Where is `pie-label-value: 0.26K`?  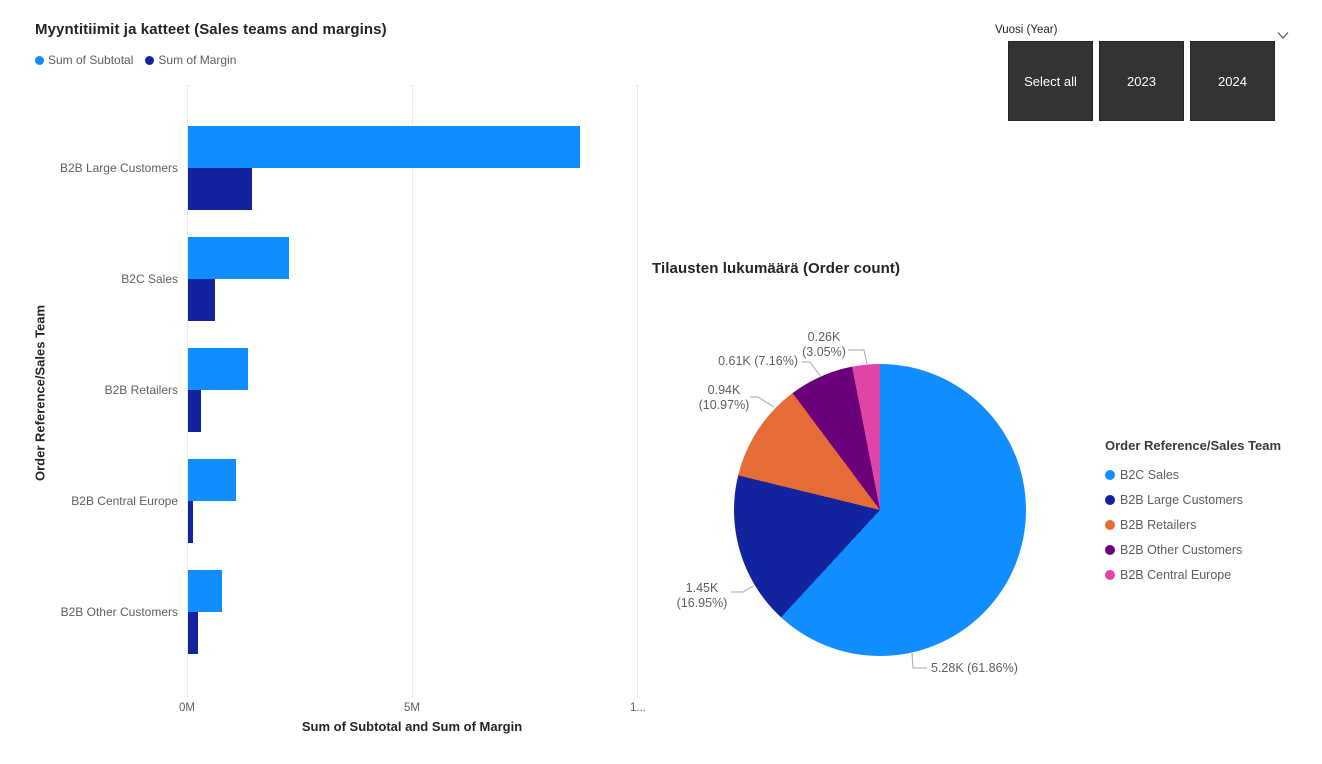
pie-label-value: 0.26K is located at coordinates (824, 337).